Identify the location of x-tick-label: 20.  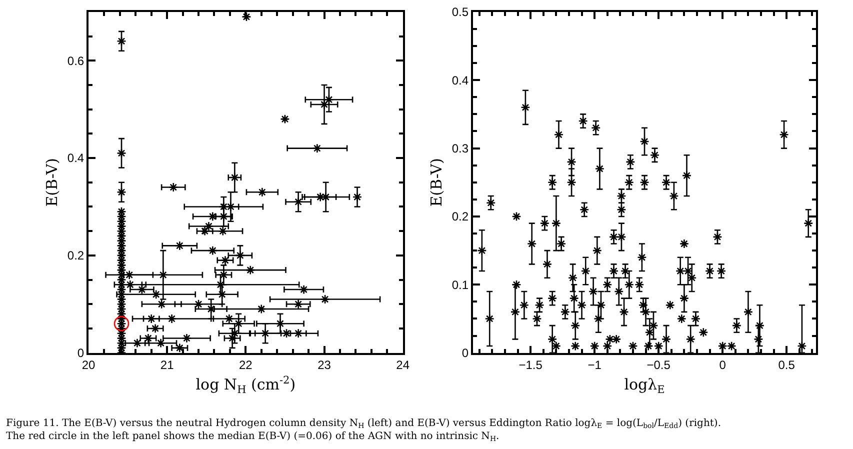
(89, 365).